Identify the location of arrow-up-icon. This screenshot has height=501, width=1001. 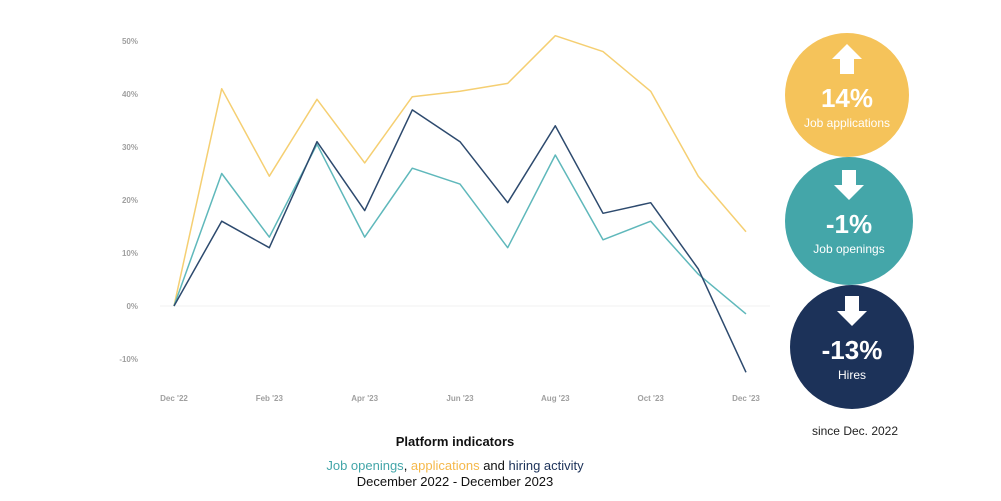
(847, 59).